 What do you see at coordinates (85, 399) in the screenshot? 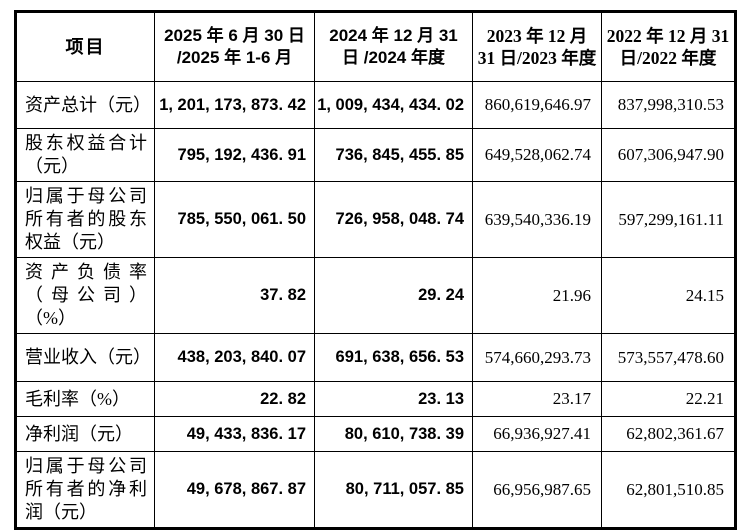
I see `row-label-gross-margin: 毛利率（%）` at bounding box center [85, 399].